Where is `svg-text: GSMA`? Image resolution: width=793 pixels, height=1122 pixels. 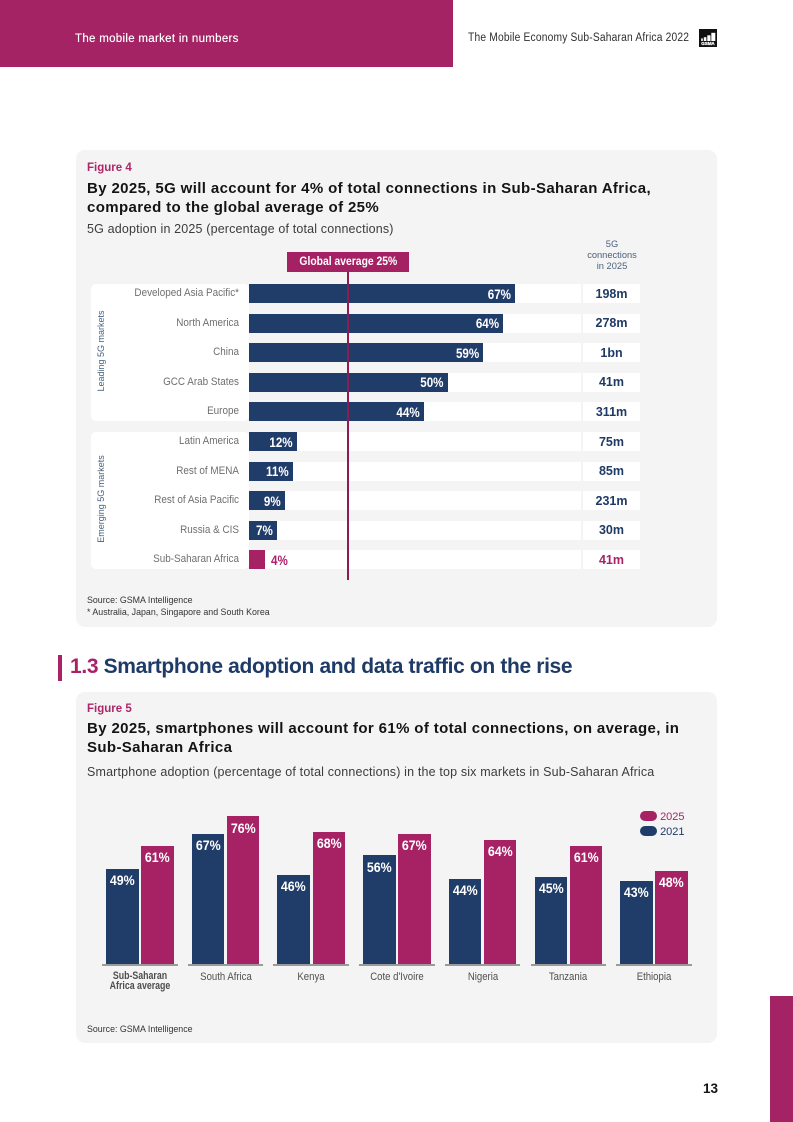
svg-text: GSMA is located at coordinates (708, 43).